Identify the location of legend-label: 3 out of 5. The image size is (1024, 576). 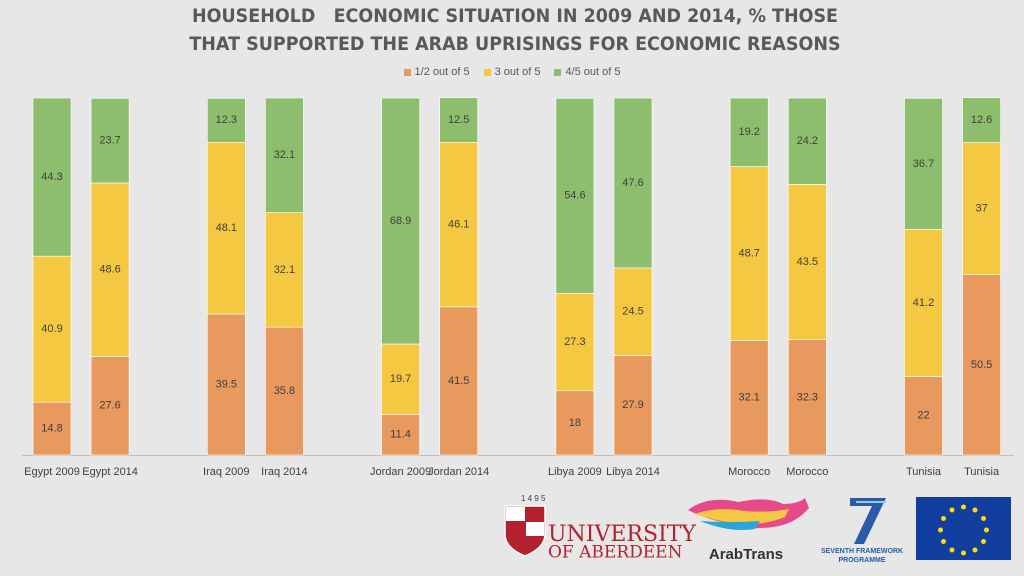
(517, 72).